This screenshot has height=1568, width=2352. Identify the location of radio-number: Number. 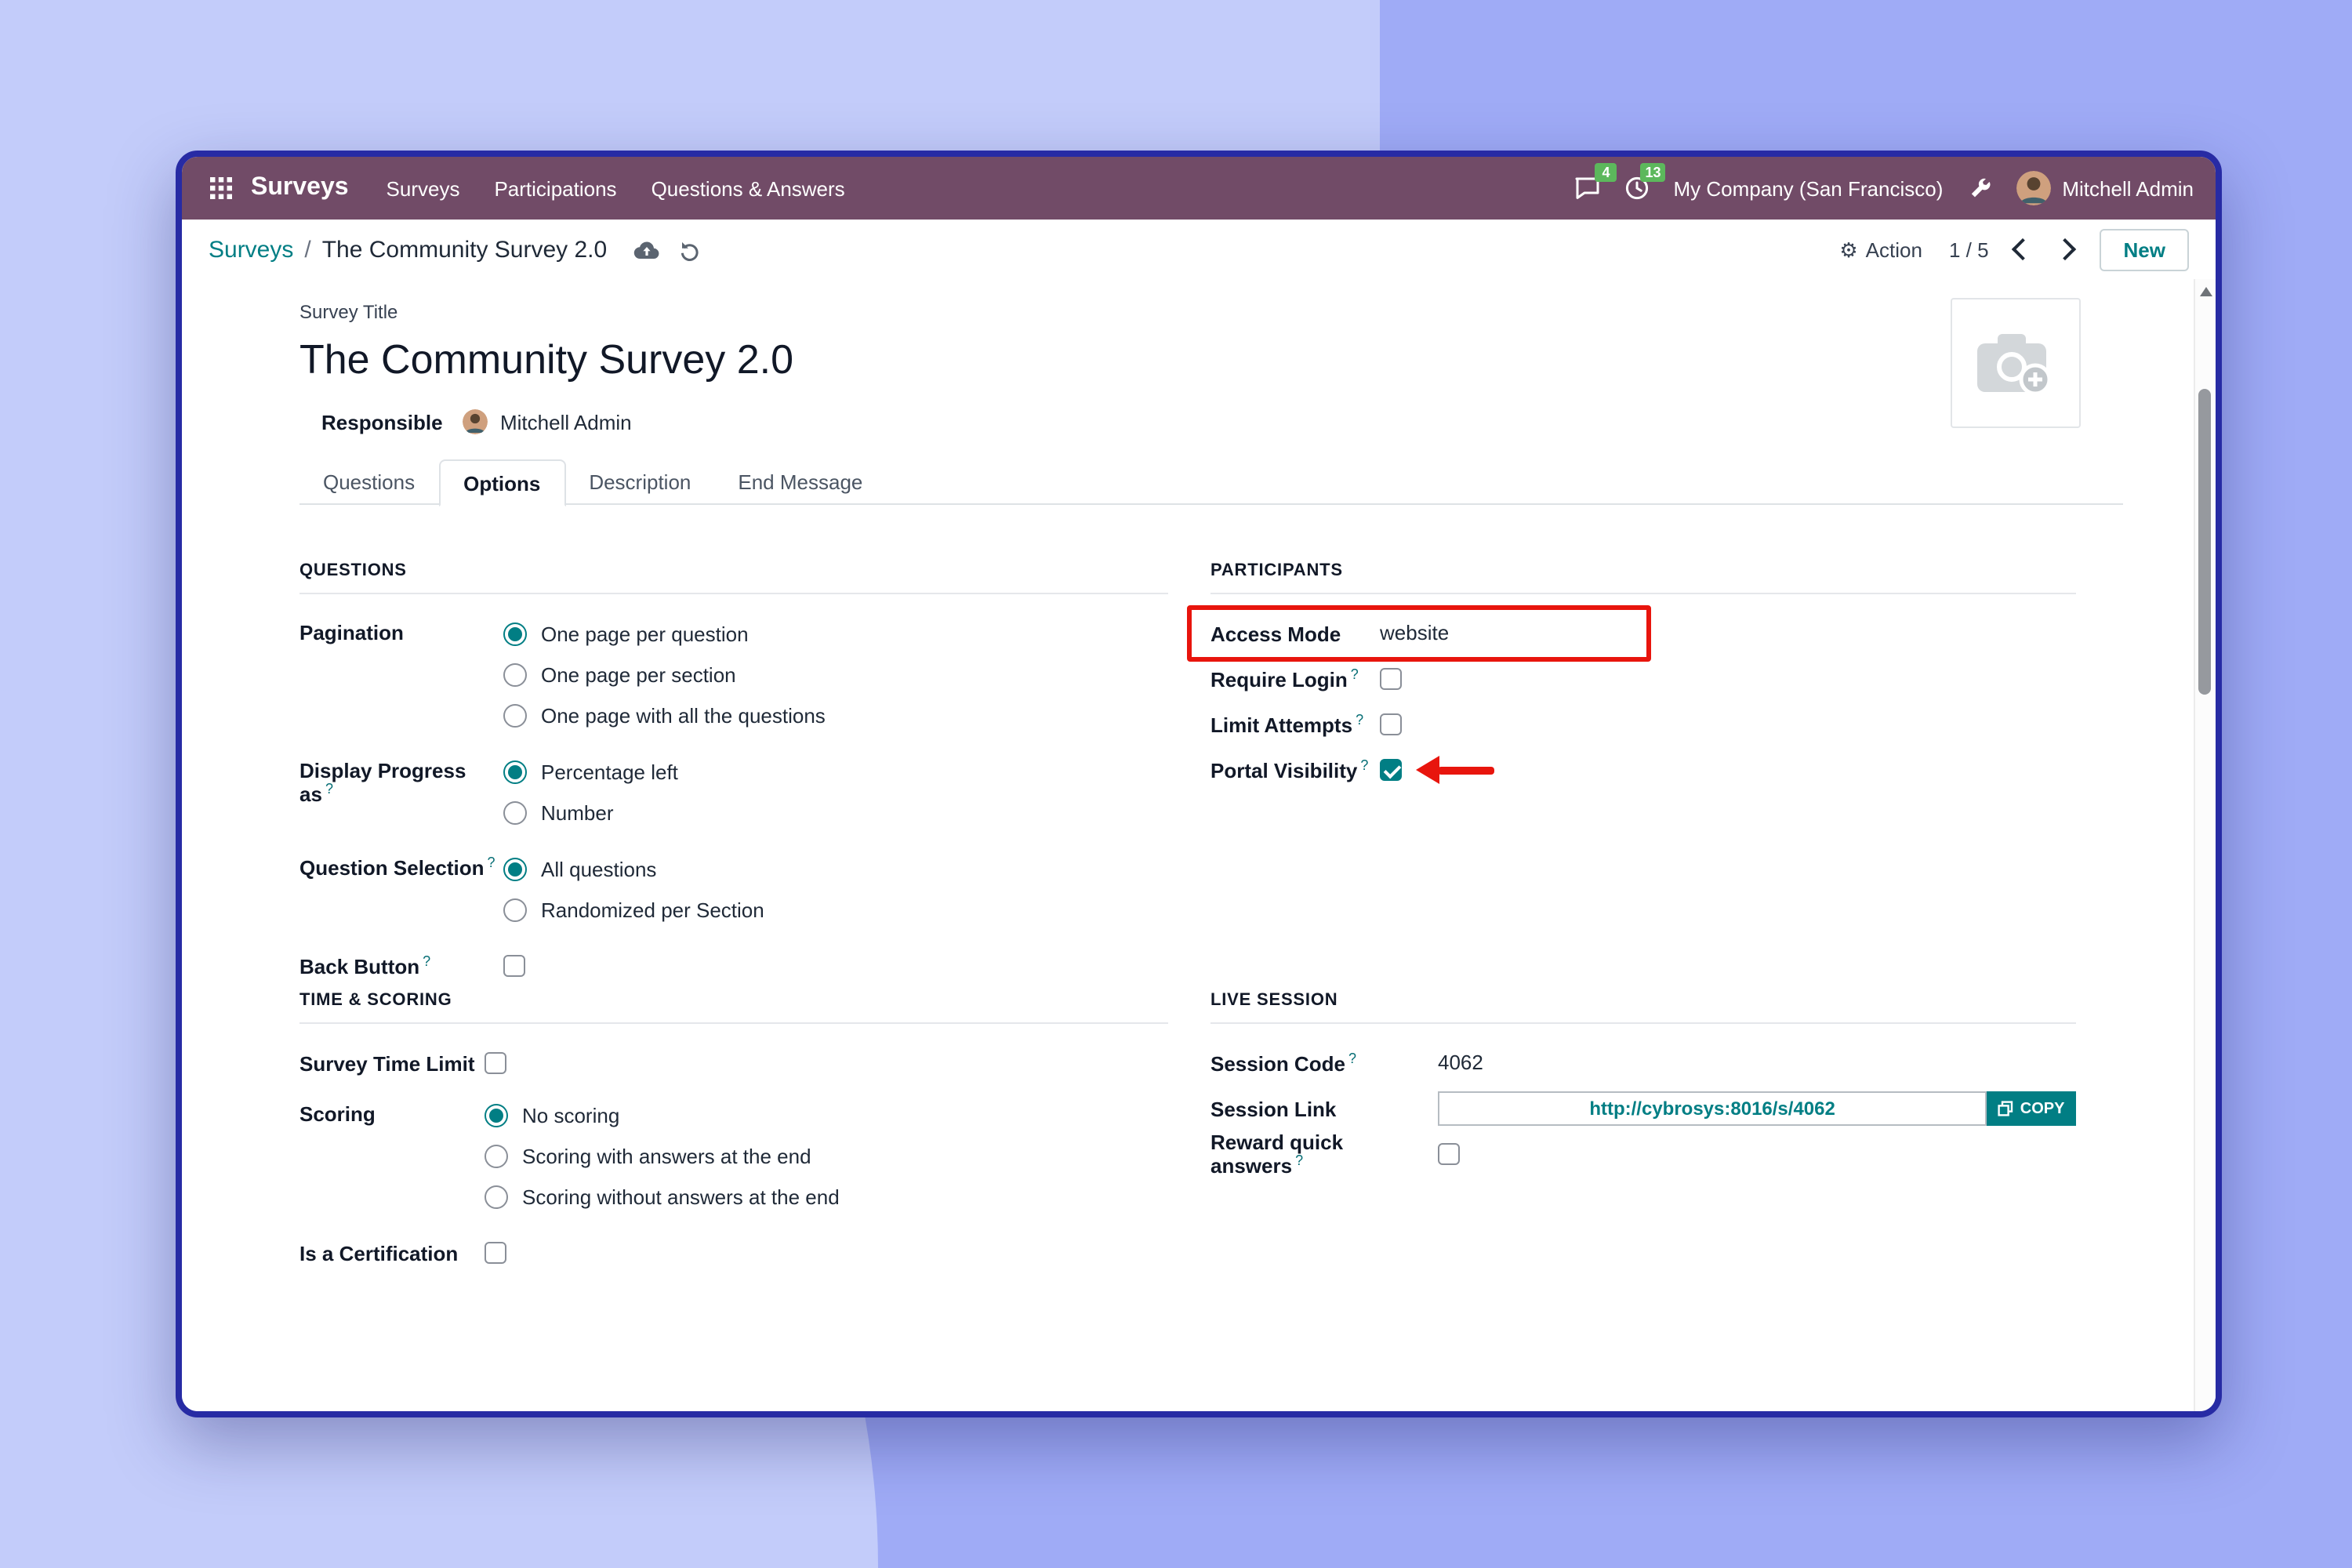
(590, 812).